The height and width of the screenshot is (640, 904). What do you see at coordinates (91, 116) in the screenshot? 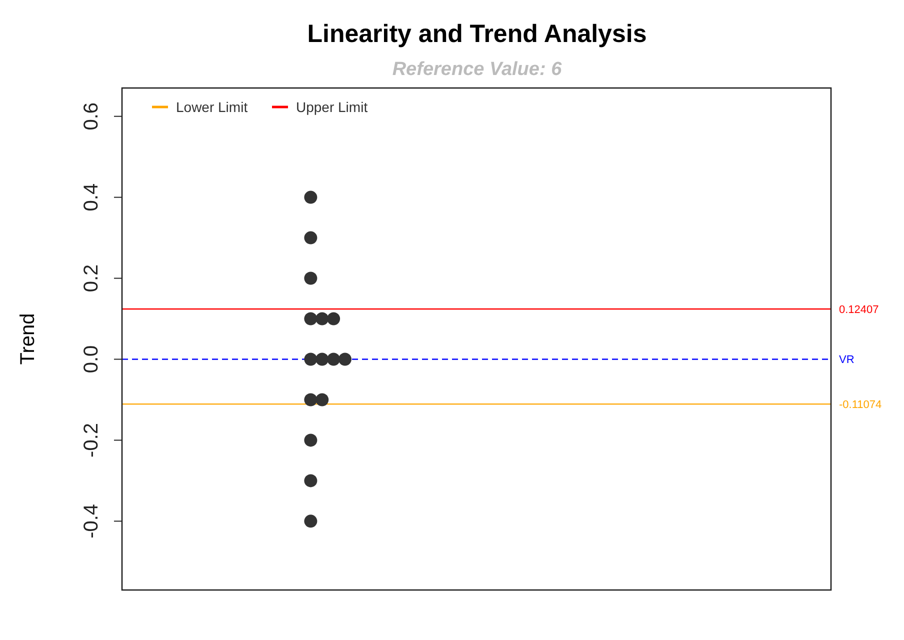
I see `y-tick-label: 0.6` at bounding box center [91, 116].